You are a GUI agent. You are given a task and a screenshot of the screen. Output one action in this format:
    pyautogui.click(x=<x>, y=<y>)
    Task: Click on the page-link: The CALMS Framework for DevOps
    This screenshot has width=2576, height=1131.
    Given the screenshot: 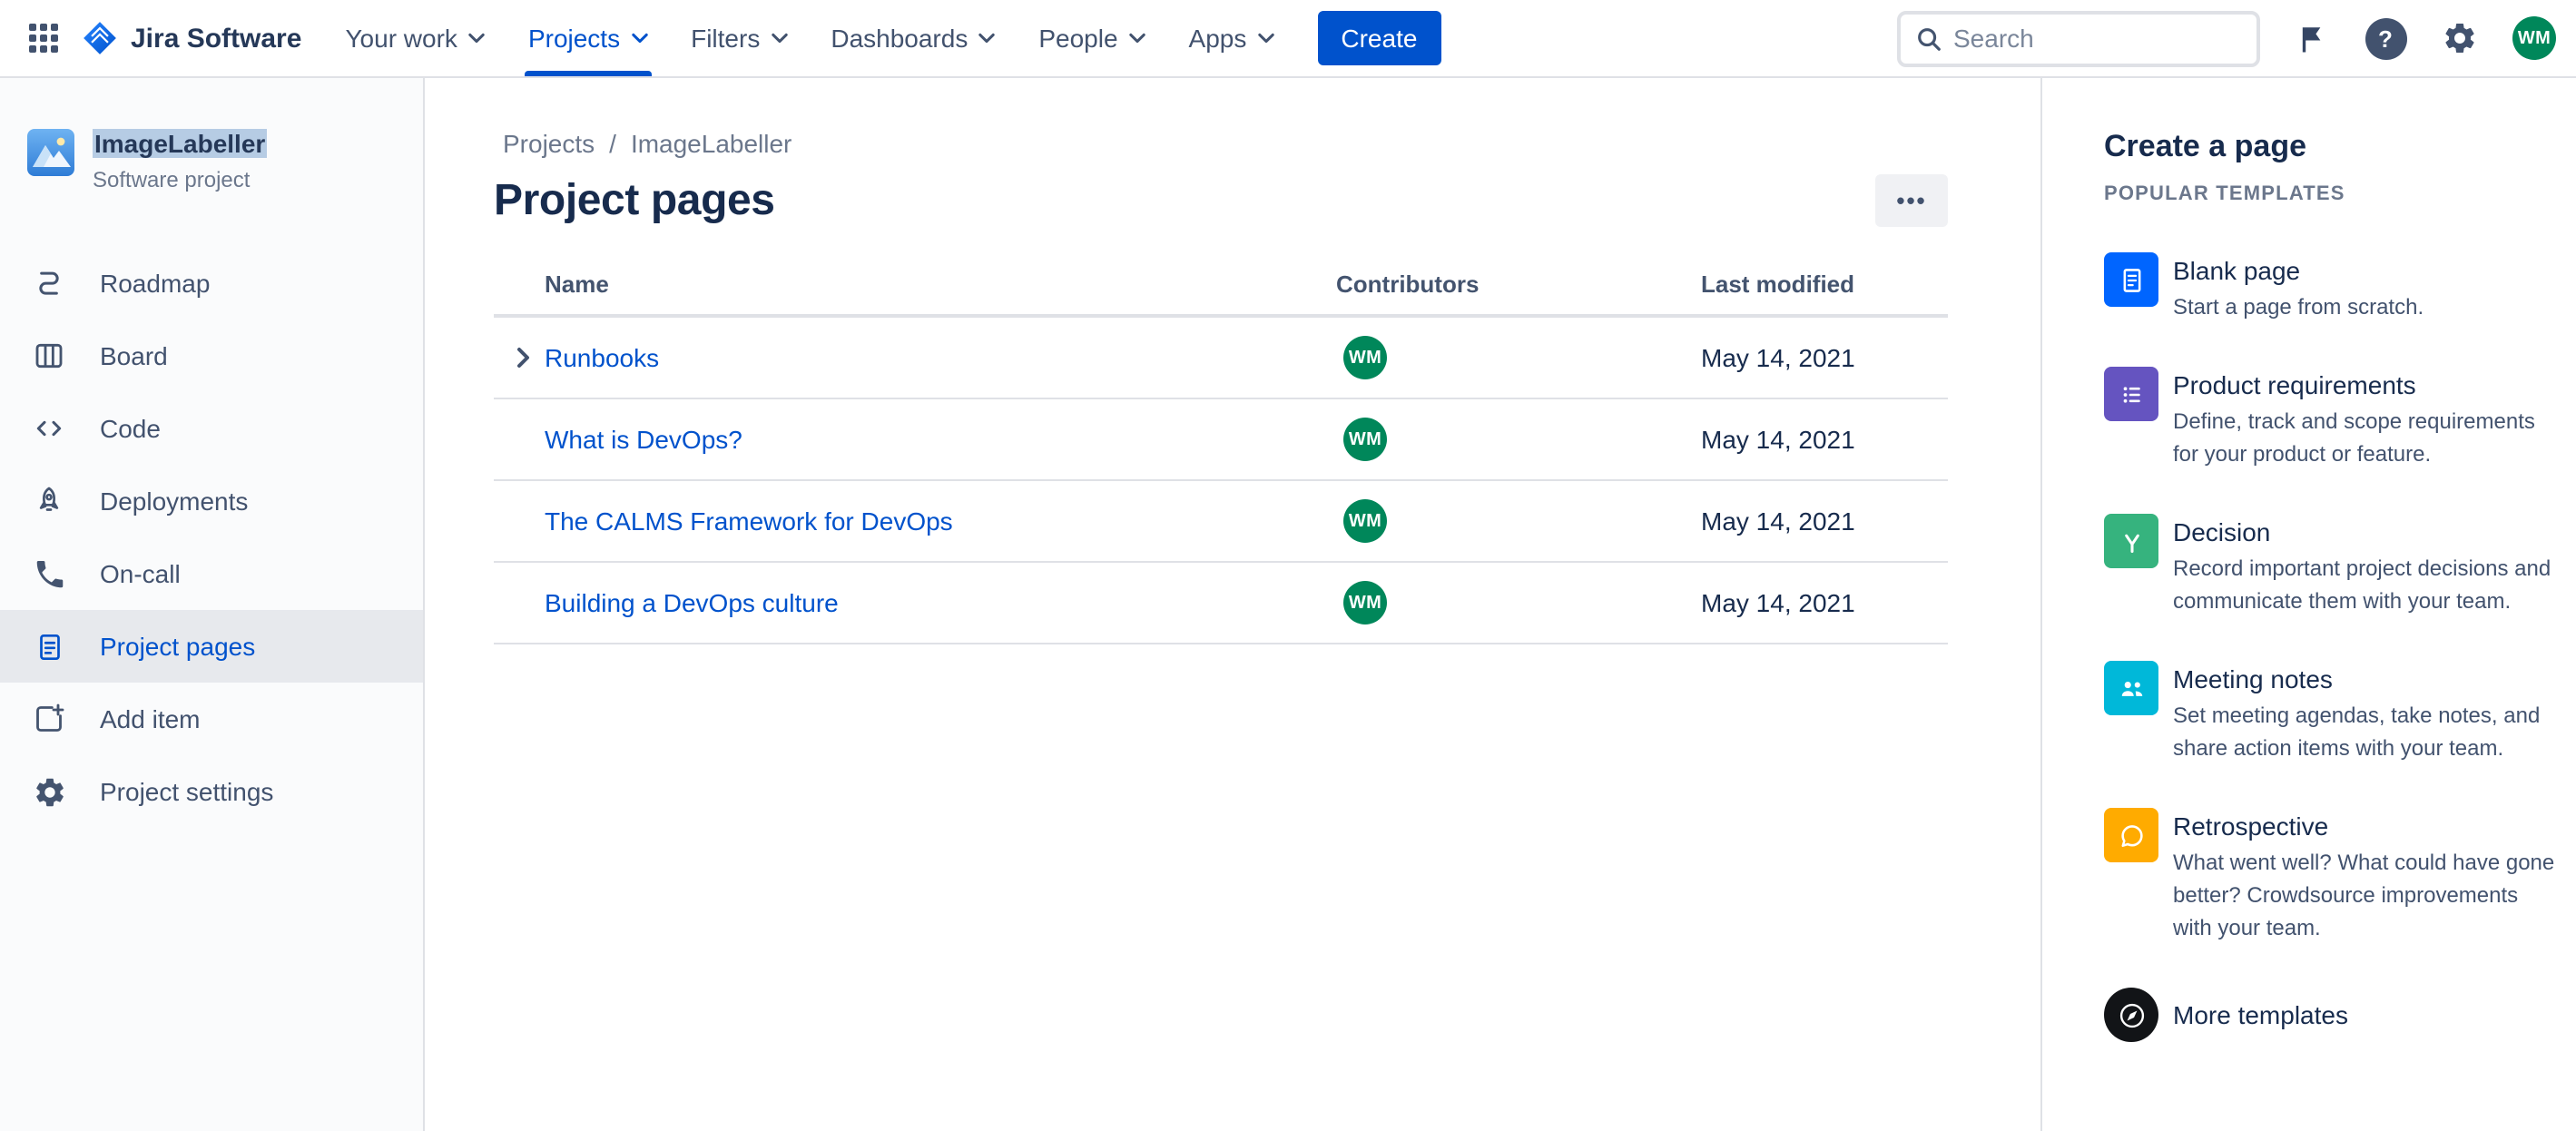 What is the action you would take?
    pyautogui.click(x=749, y=521)
    